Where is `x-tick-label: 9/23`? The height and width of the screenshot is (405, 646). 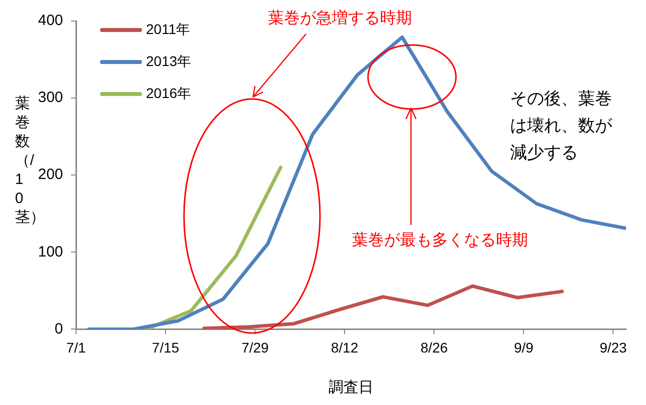 x-tick-label: 9/23 is located at coordinates (614, 347).